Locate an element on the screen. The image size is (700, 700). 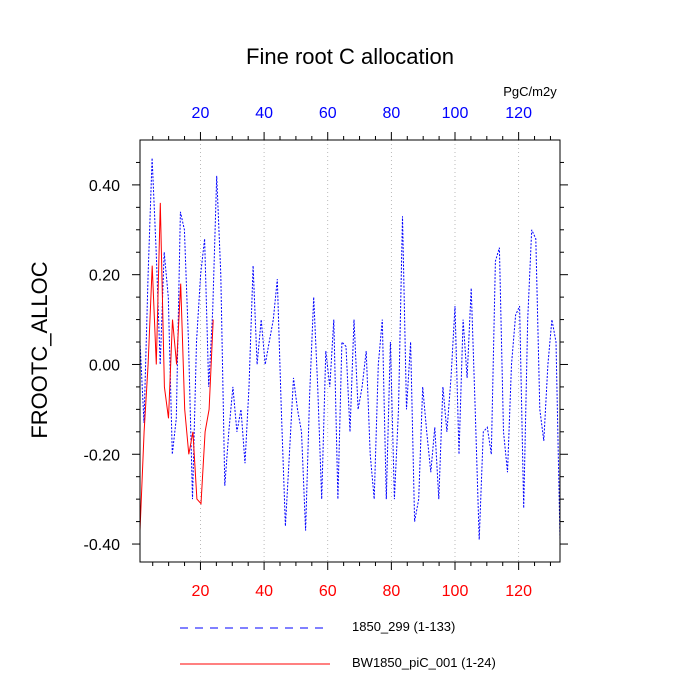
x-tick-label: 120 is located at coordinates (518, 591).